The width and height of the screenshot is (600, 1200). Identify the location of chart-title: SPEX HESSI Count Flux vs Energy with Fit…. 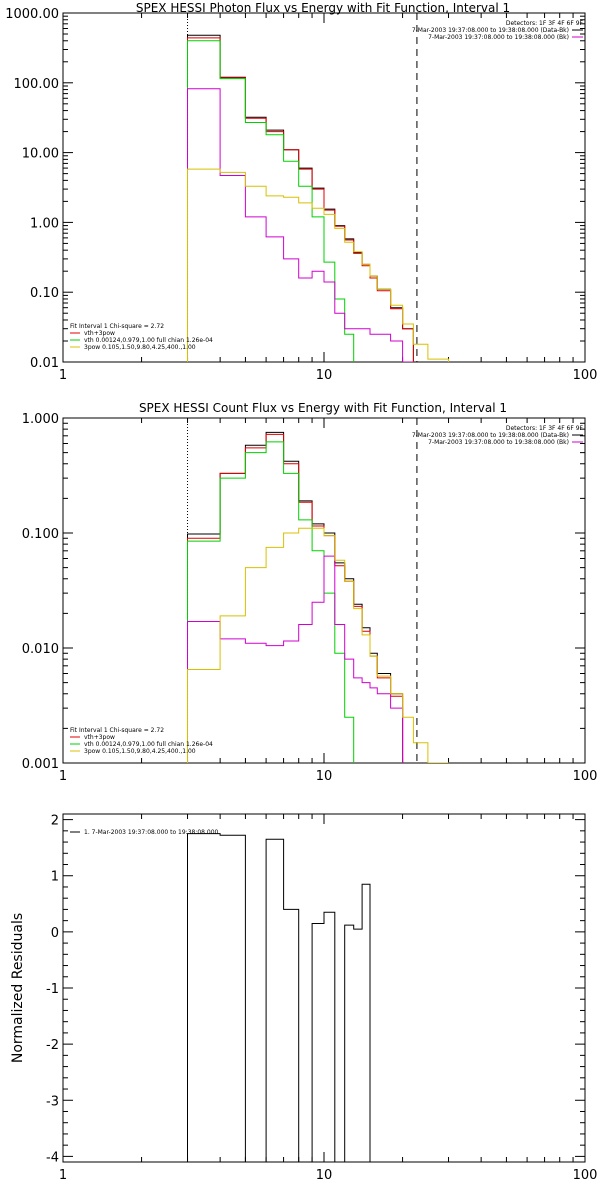
(323, 408).